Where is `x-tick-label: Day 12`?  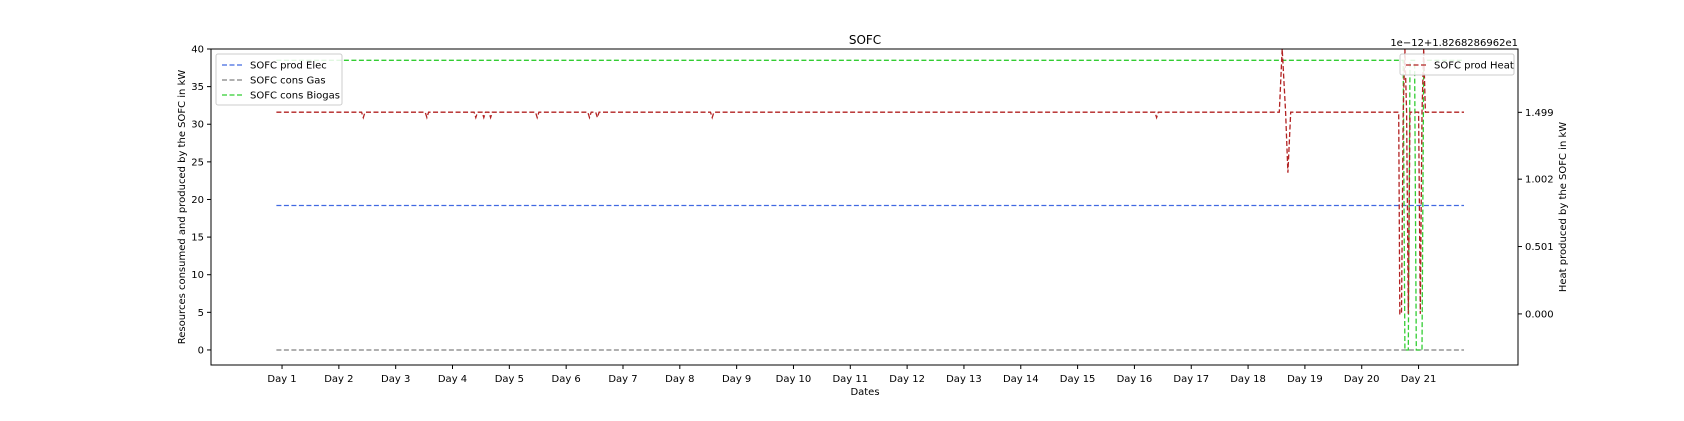
x-tick-label: Day 12 is located at coordinates (907, 379).